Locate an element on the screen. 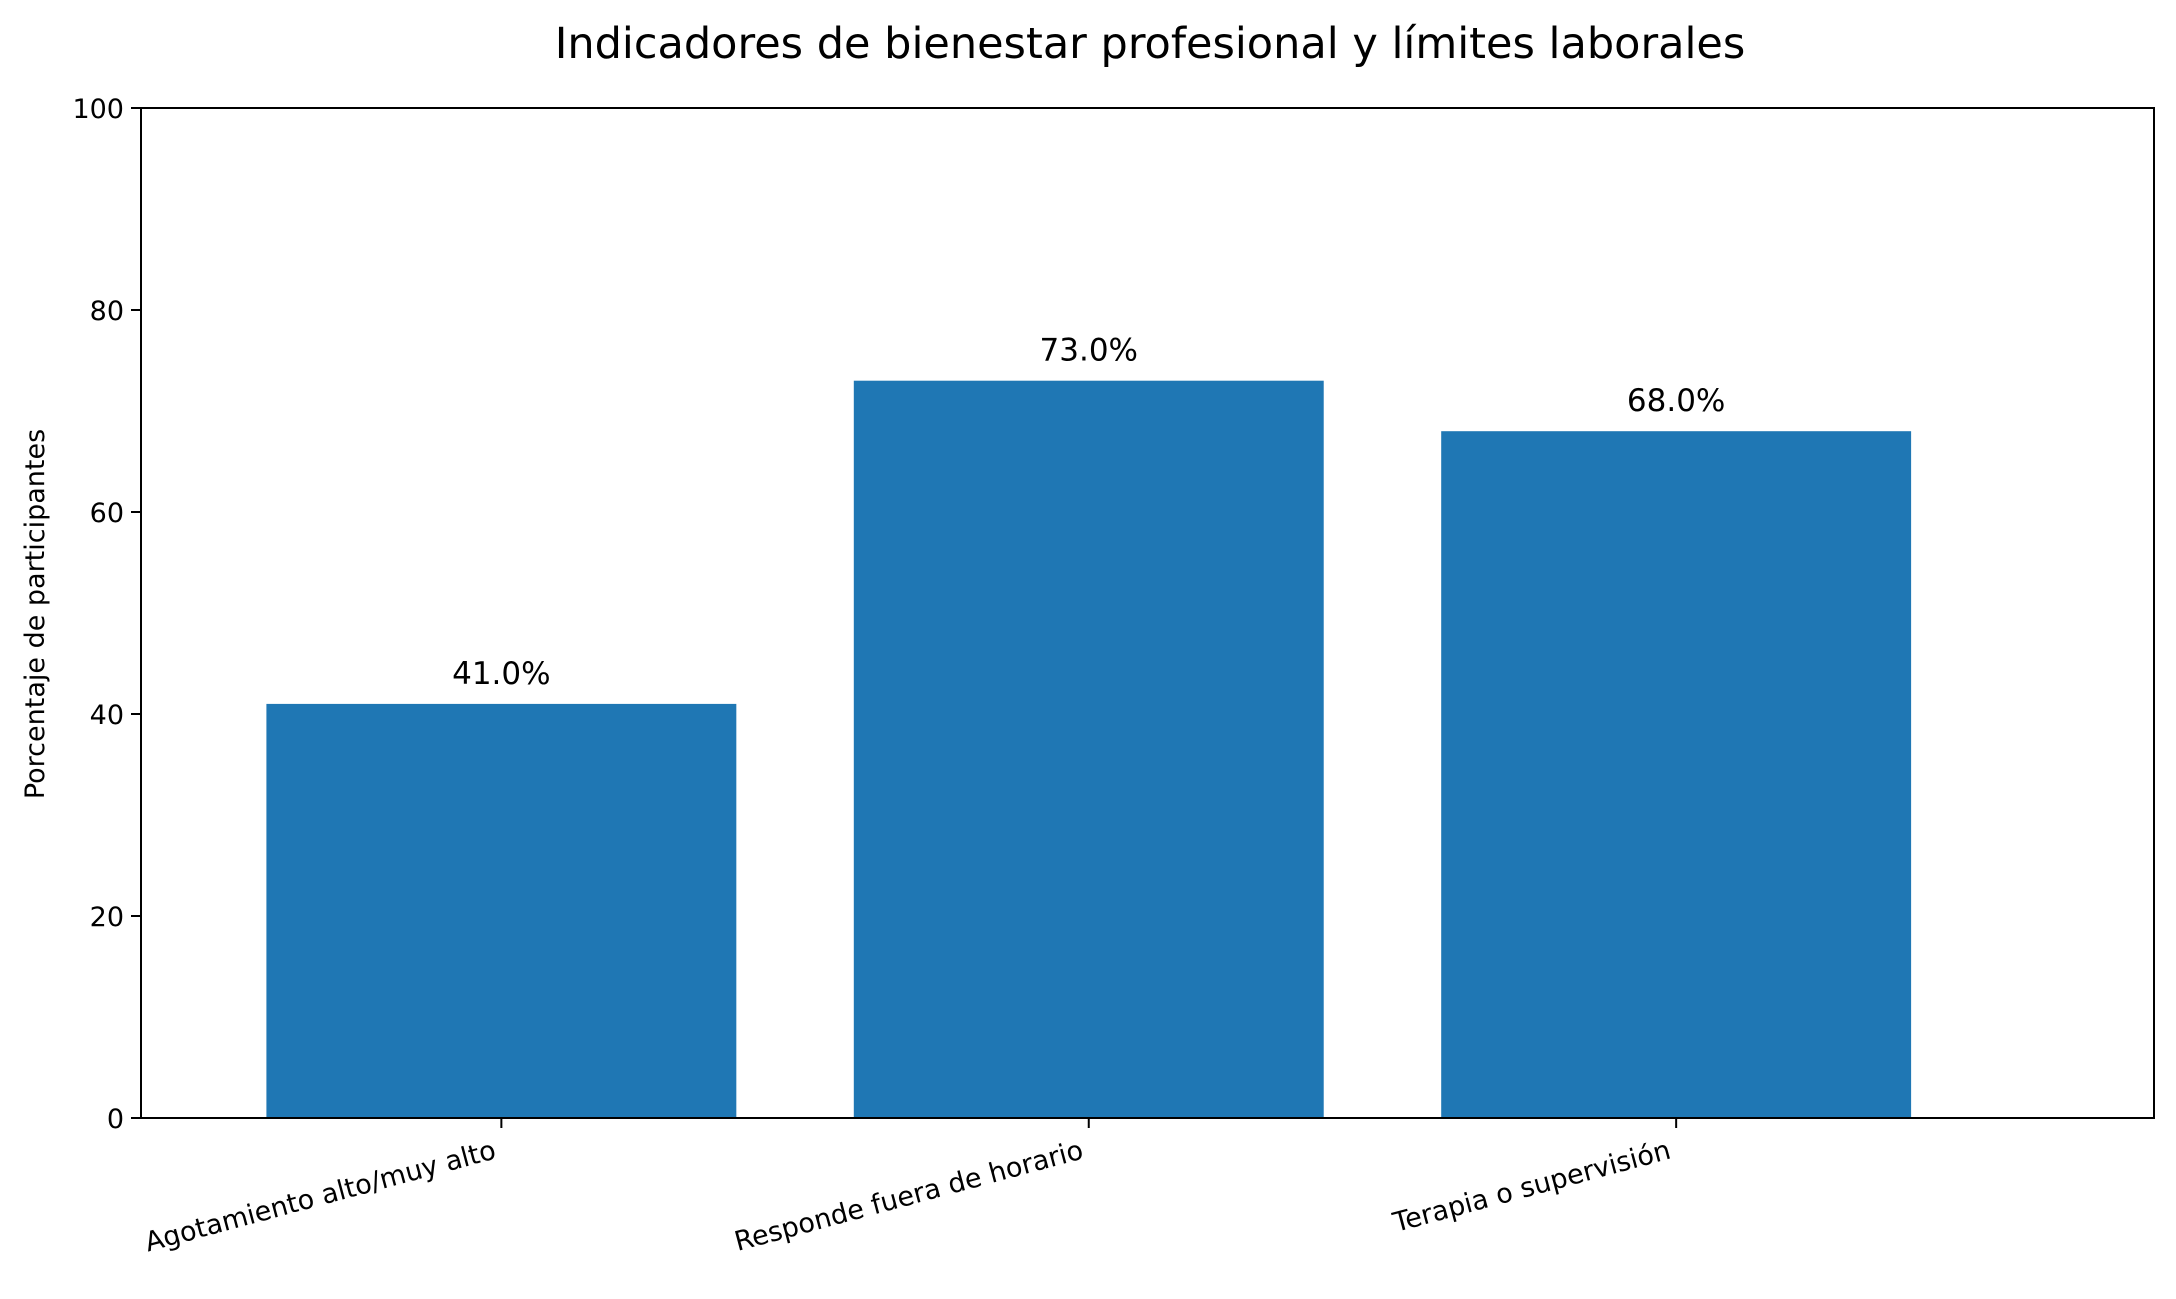  bar-value-label-2: 73.0% is located at coordinates (1089, 351).